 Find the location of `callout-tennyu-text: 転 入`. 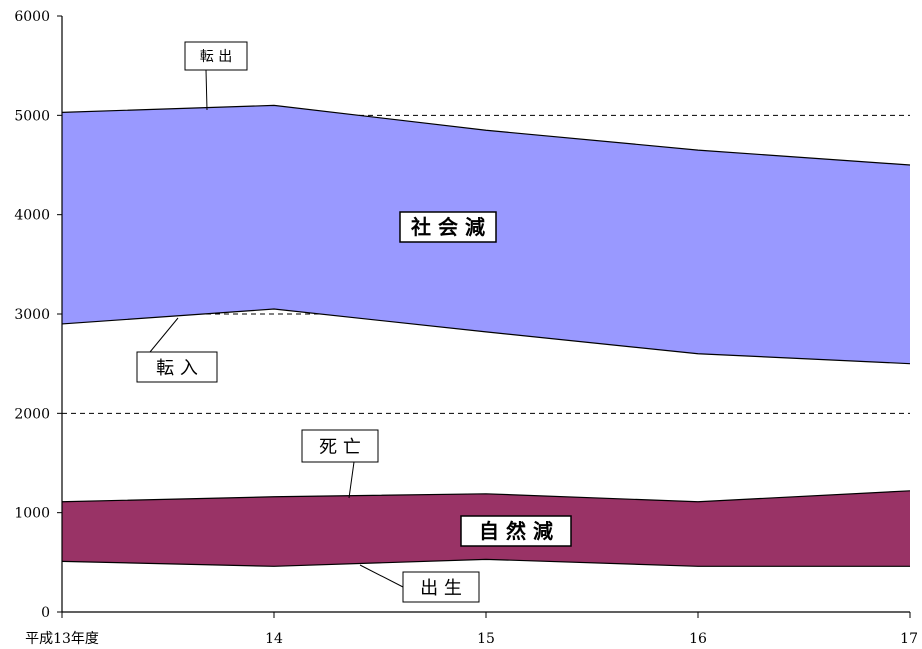

callout-tennyu-text: 転 入 is located at coordinates (177, 368).